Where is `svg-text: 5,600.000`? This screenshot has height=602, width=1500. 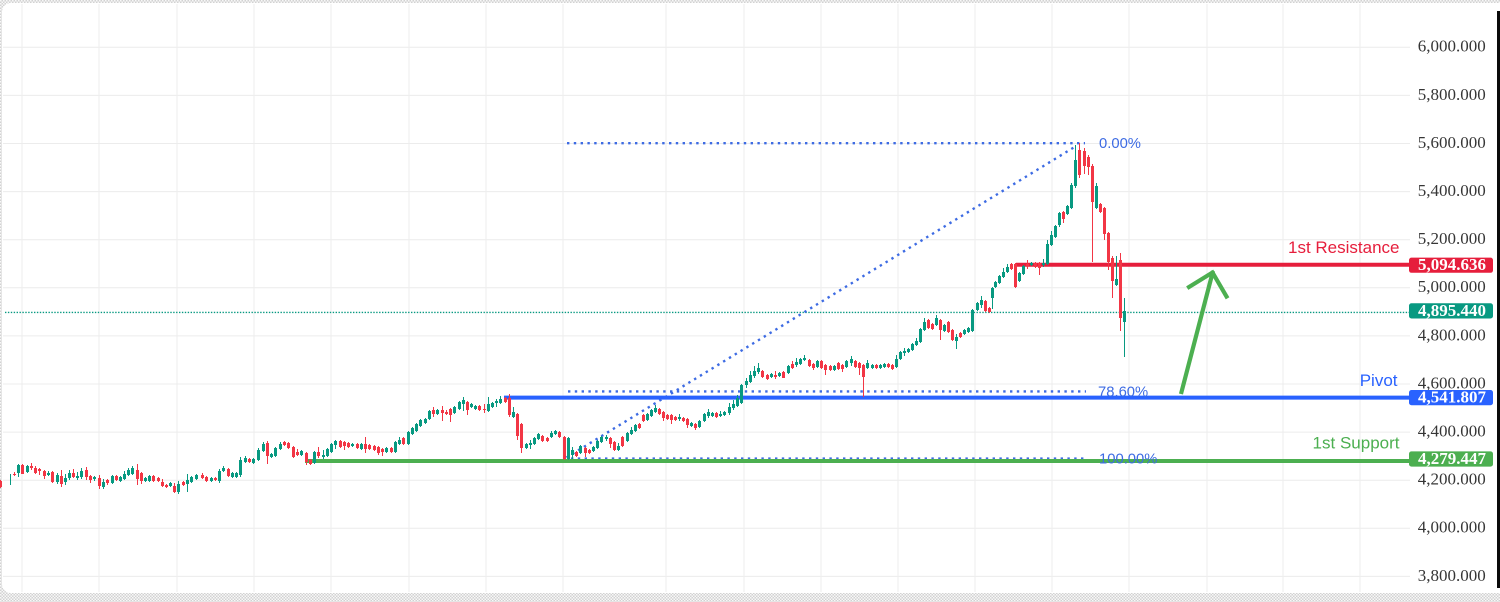 svg-text: 5,600.000 is located at coordinates (1452, 142).